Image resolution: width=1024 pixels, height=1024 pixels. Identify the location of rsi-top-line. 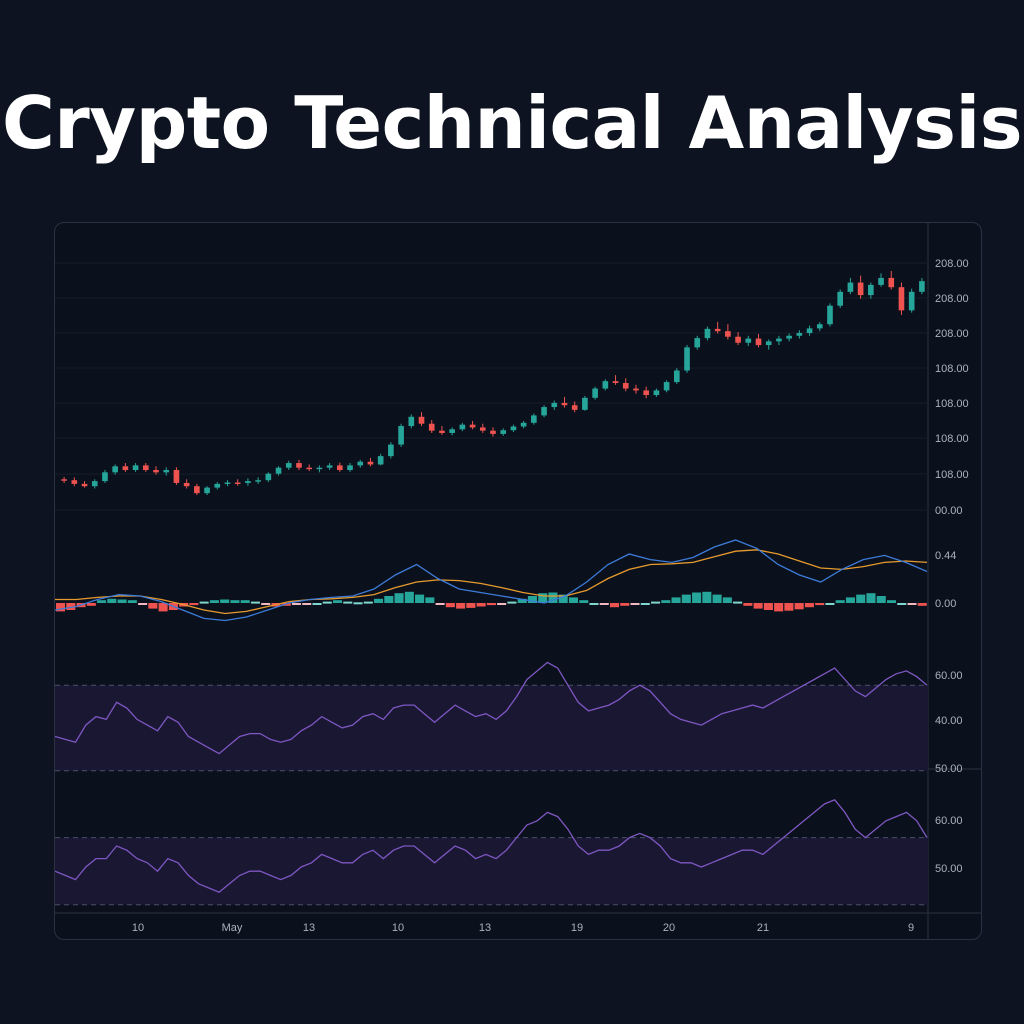
(491, 708).